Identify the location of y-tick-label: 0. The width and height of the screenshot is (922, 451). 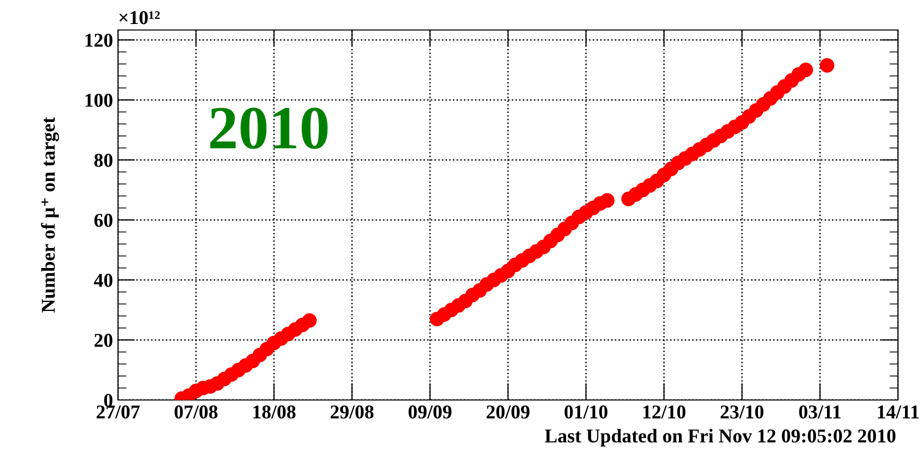
(108, 400).